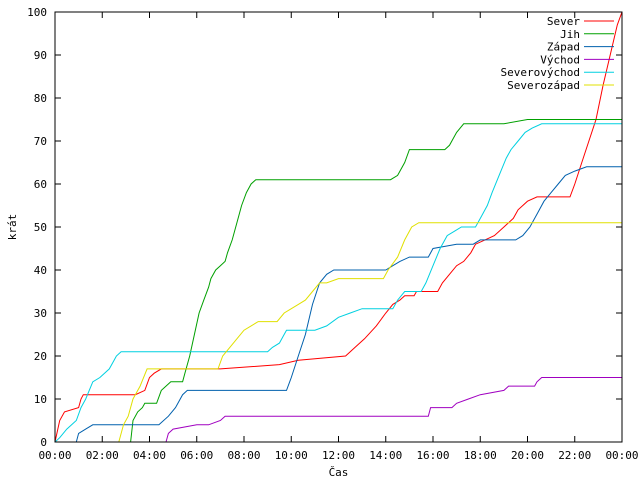 The height and width of the screenshot is (485, 640). Describe the element at coordinates (432, 455) in the screenshot. I see `x-tick-label: 16:00` at that location.